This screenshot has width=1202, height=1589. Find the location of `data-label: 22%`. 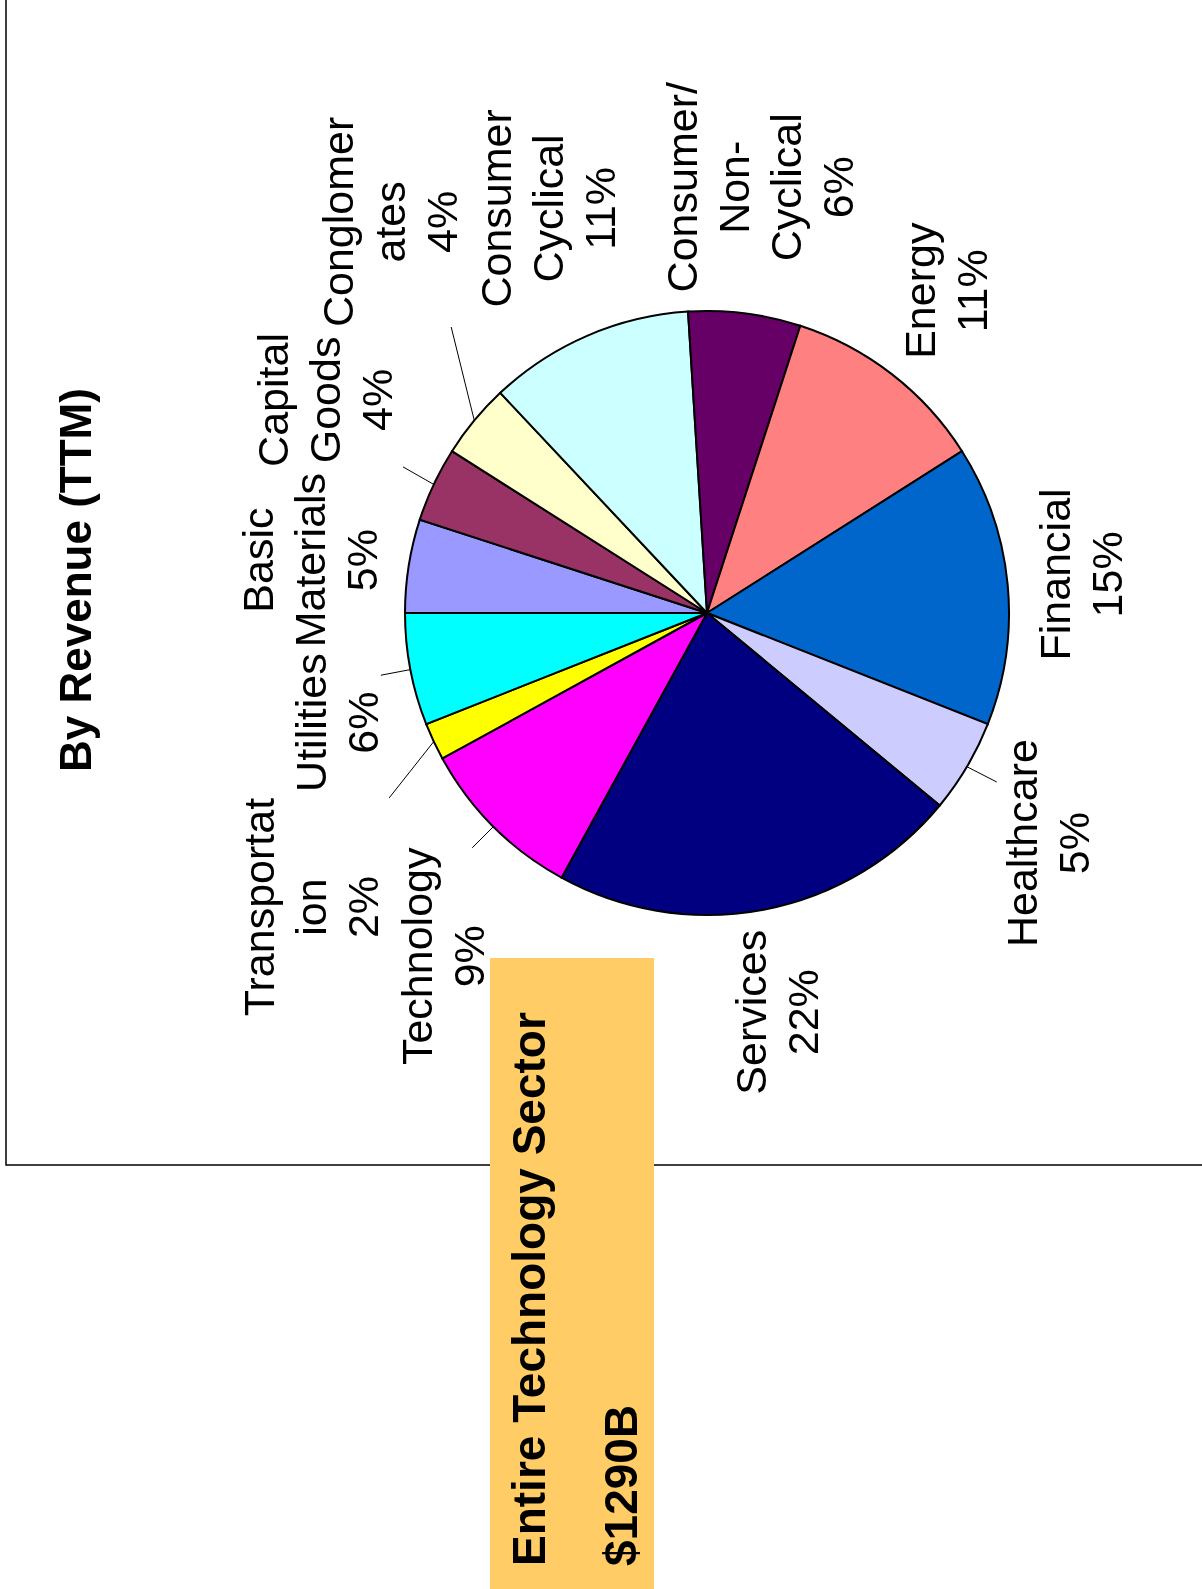

data-label: 22% is located at coordinates (803, 1012).